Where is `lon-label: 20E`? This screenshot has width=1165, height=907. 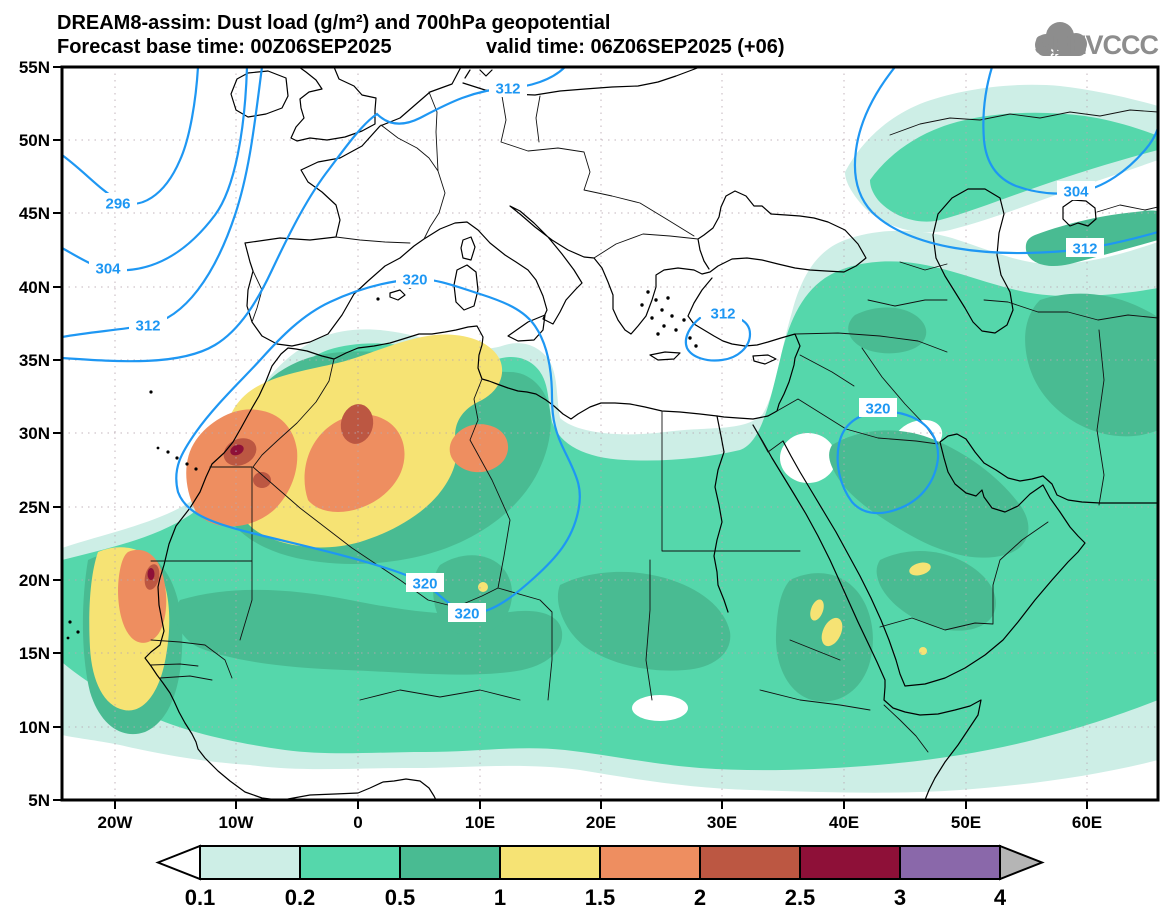 lon-label: 20E is located at coordinates (601, 822).